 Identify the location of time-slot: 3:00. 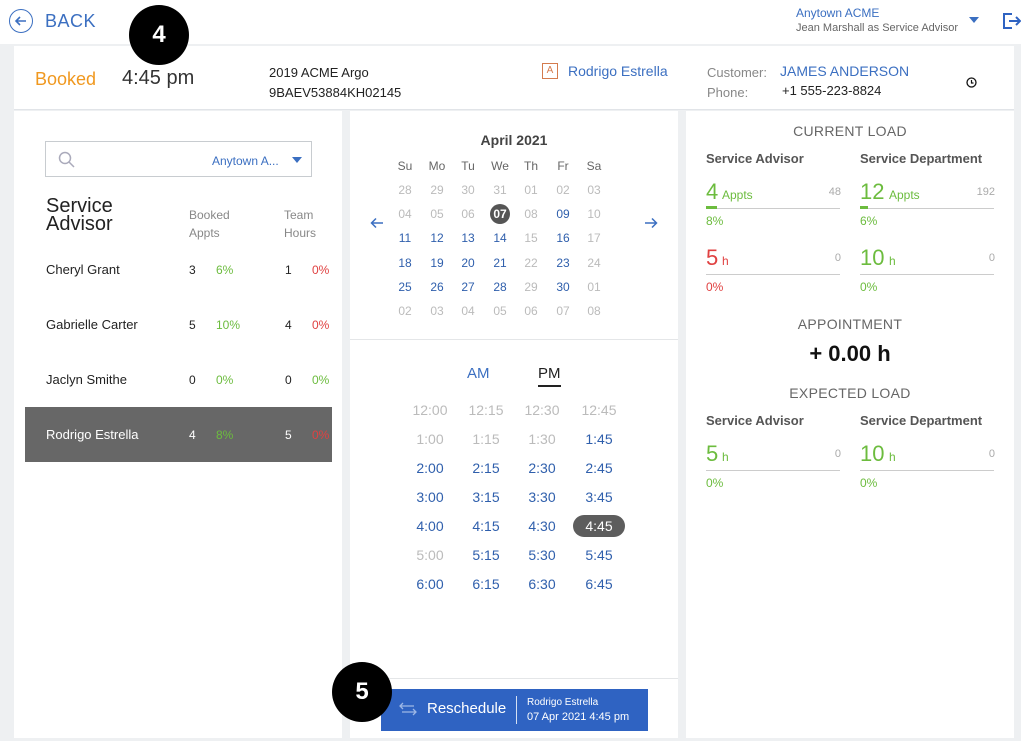
(430, 497).